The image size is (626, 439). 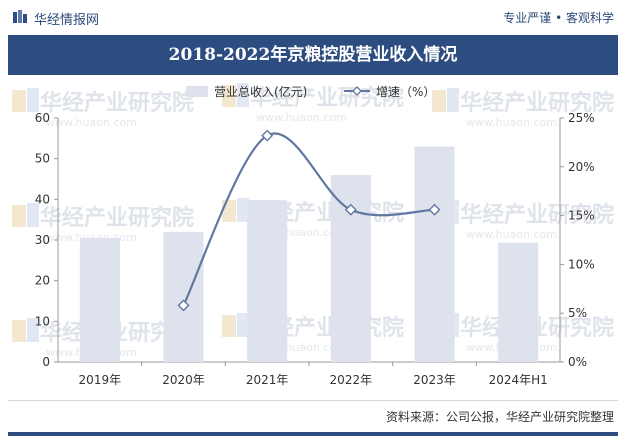 What do you see at coordinates (313, 400) in the screenshot?
I see `footer-divider` at bounding box center [313, 400].